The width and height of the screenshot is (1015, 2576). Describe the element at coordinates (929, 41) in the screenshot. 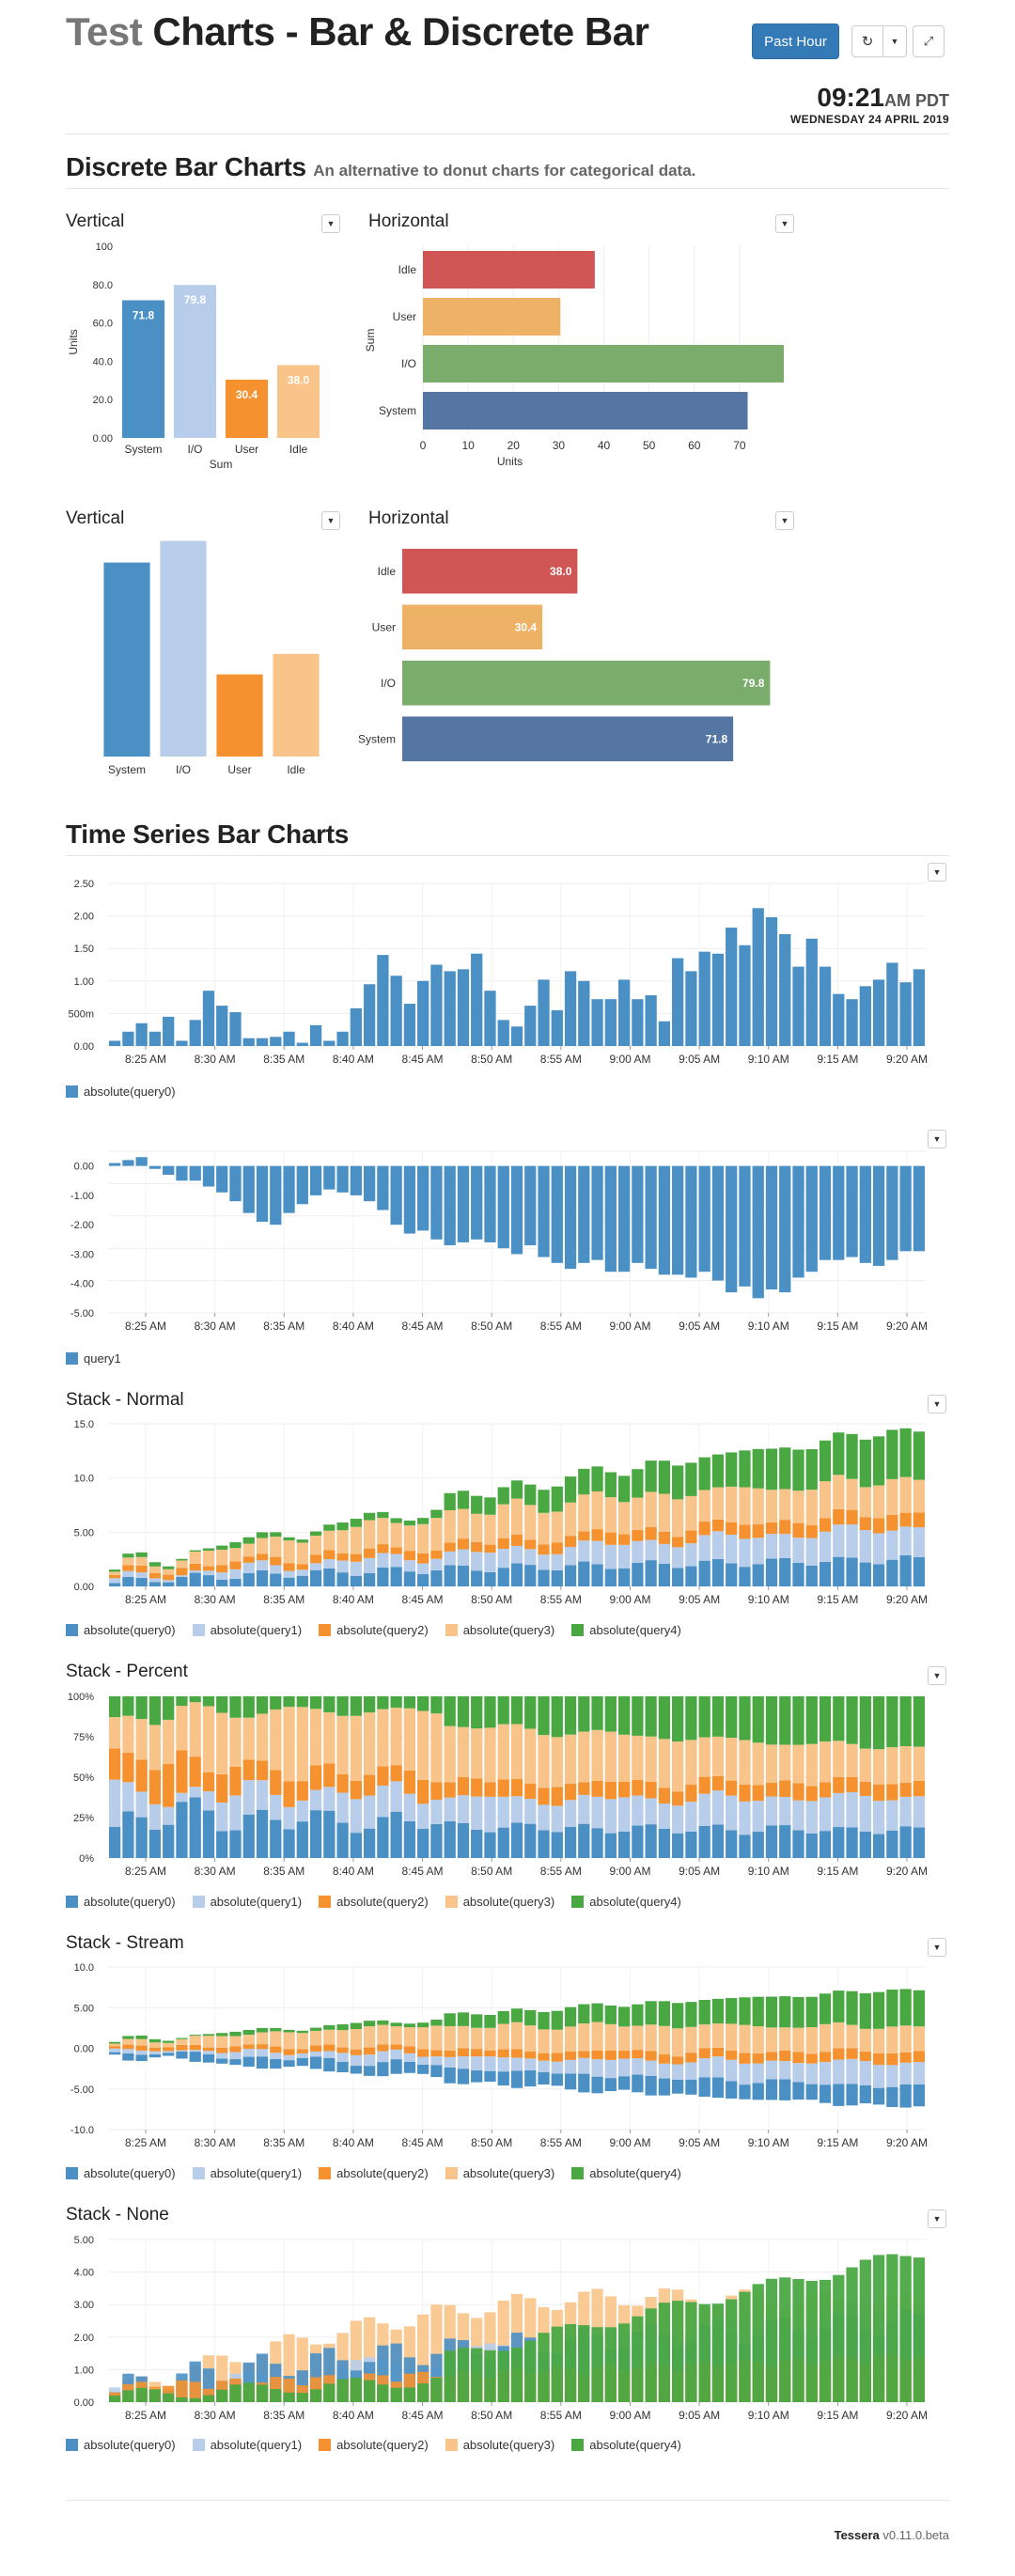

I see `fullscreen-button: ⤢` at that location.